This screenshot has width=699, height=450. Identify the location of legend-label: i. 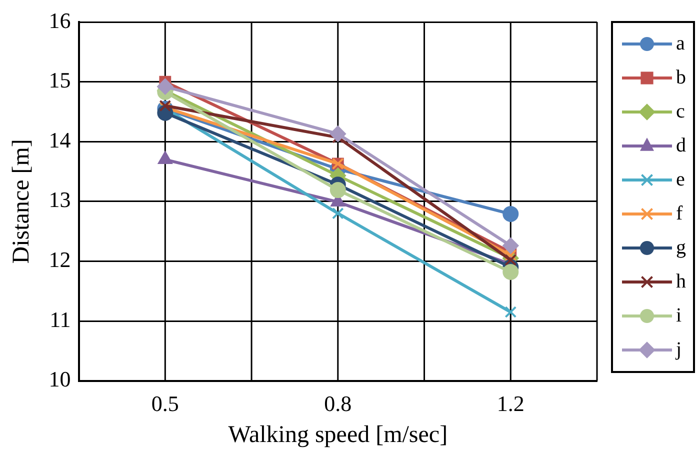
(679, 315).